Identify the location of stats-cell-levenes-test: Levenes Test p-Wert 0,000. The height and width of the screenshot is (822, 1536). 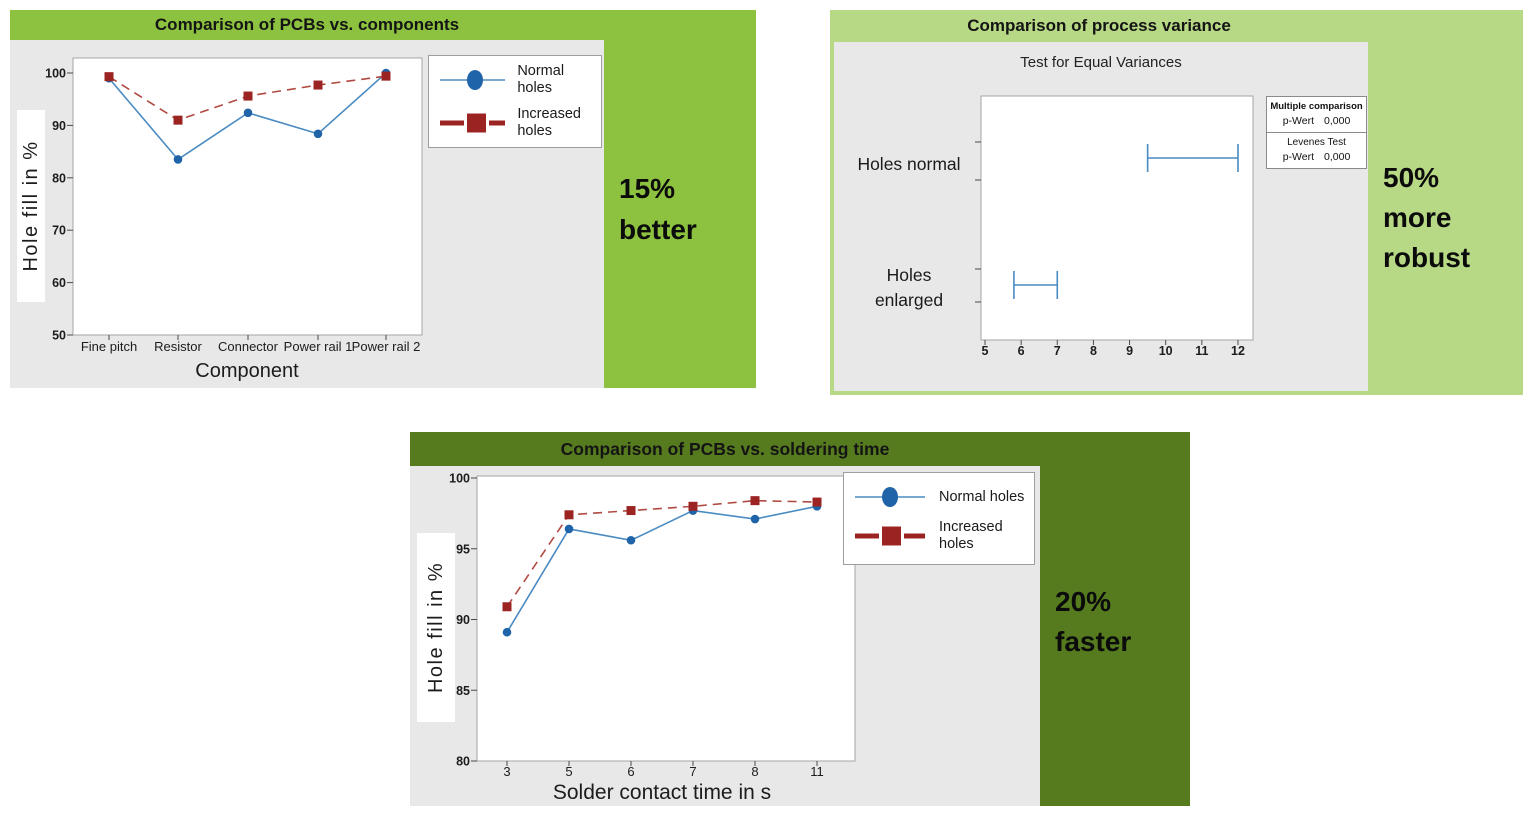
(1316, 150).